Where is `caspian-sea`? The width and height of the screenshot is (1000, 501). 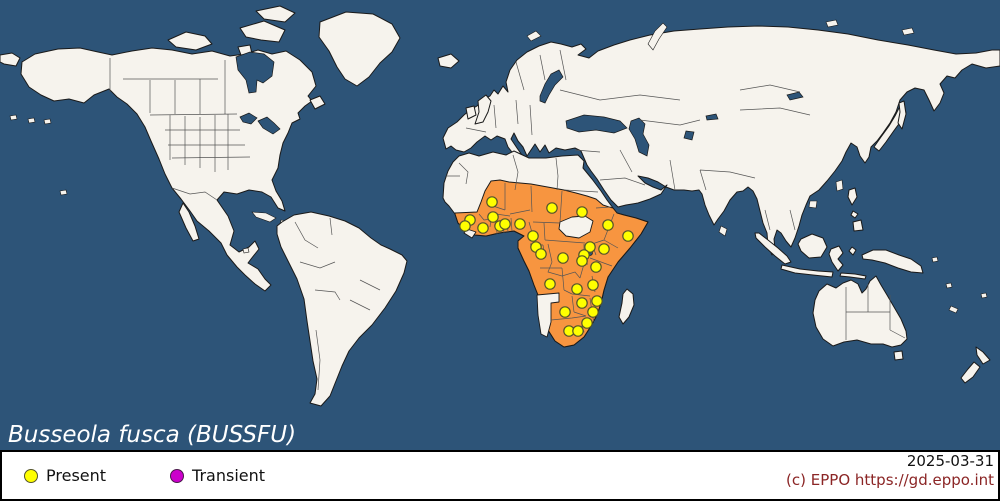 caspian-sea is located at coordinates (639, 137).